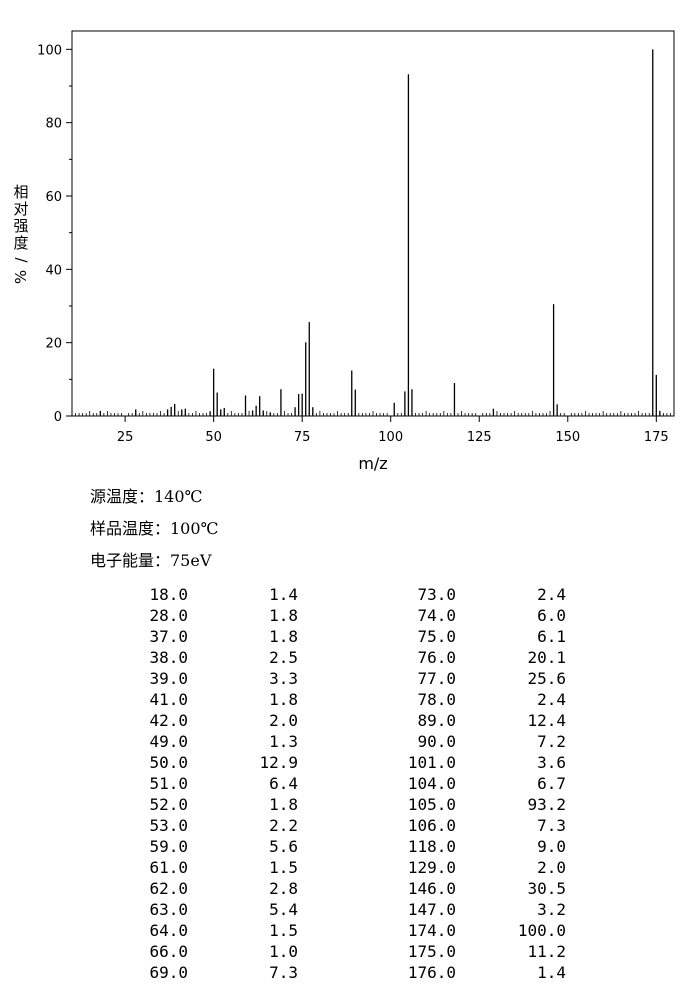 The image size is (696, 992). Describe the element at coordinates (208, 678) in the screenshot. I see `table-row: 39.0 3.3` at that location.